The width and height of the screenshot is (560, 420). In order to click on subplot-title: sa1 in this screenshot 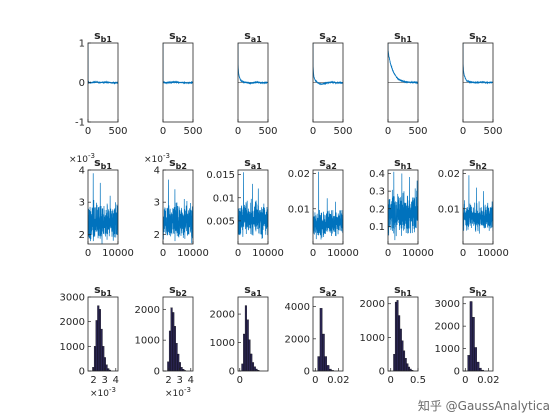, I will do `click(253, 290)`.